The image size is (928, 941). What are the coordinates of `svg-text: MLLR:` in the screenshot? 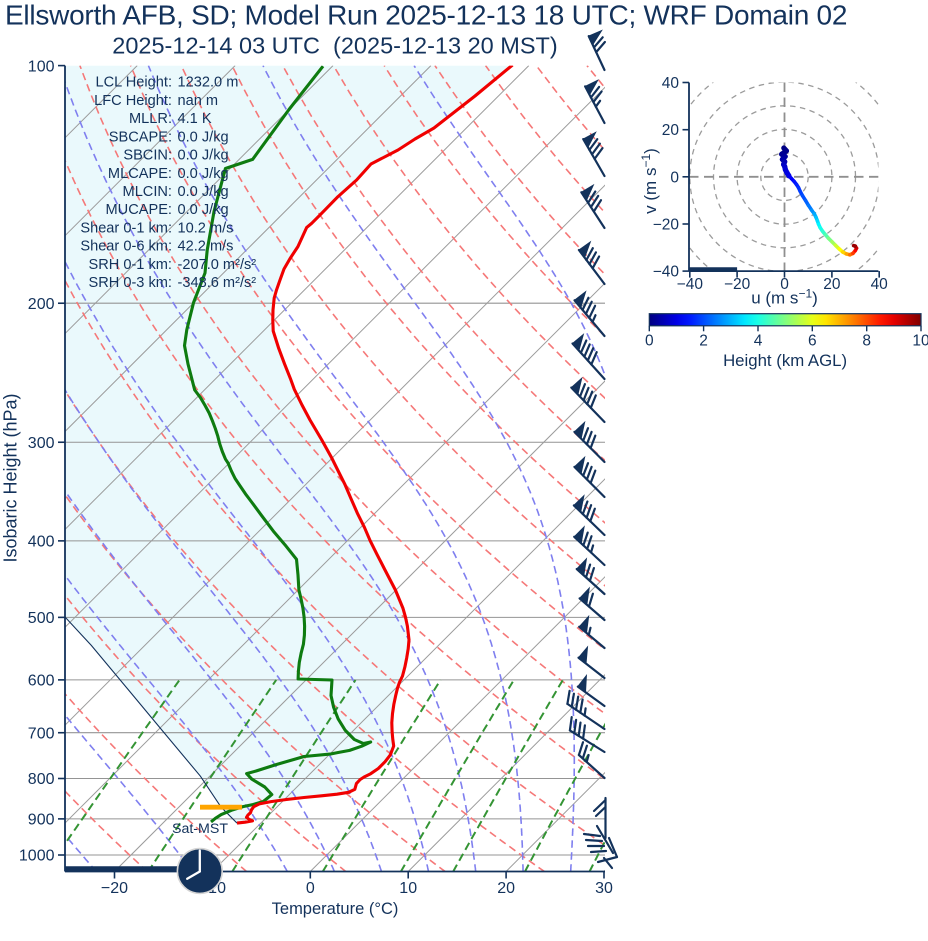 It's located at (150, 119).